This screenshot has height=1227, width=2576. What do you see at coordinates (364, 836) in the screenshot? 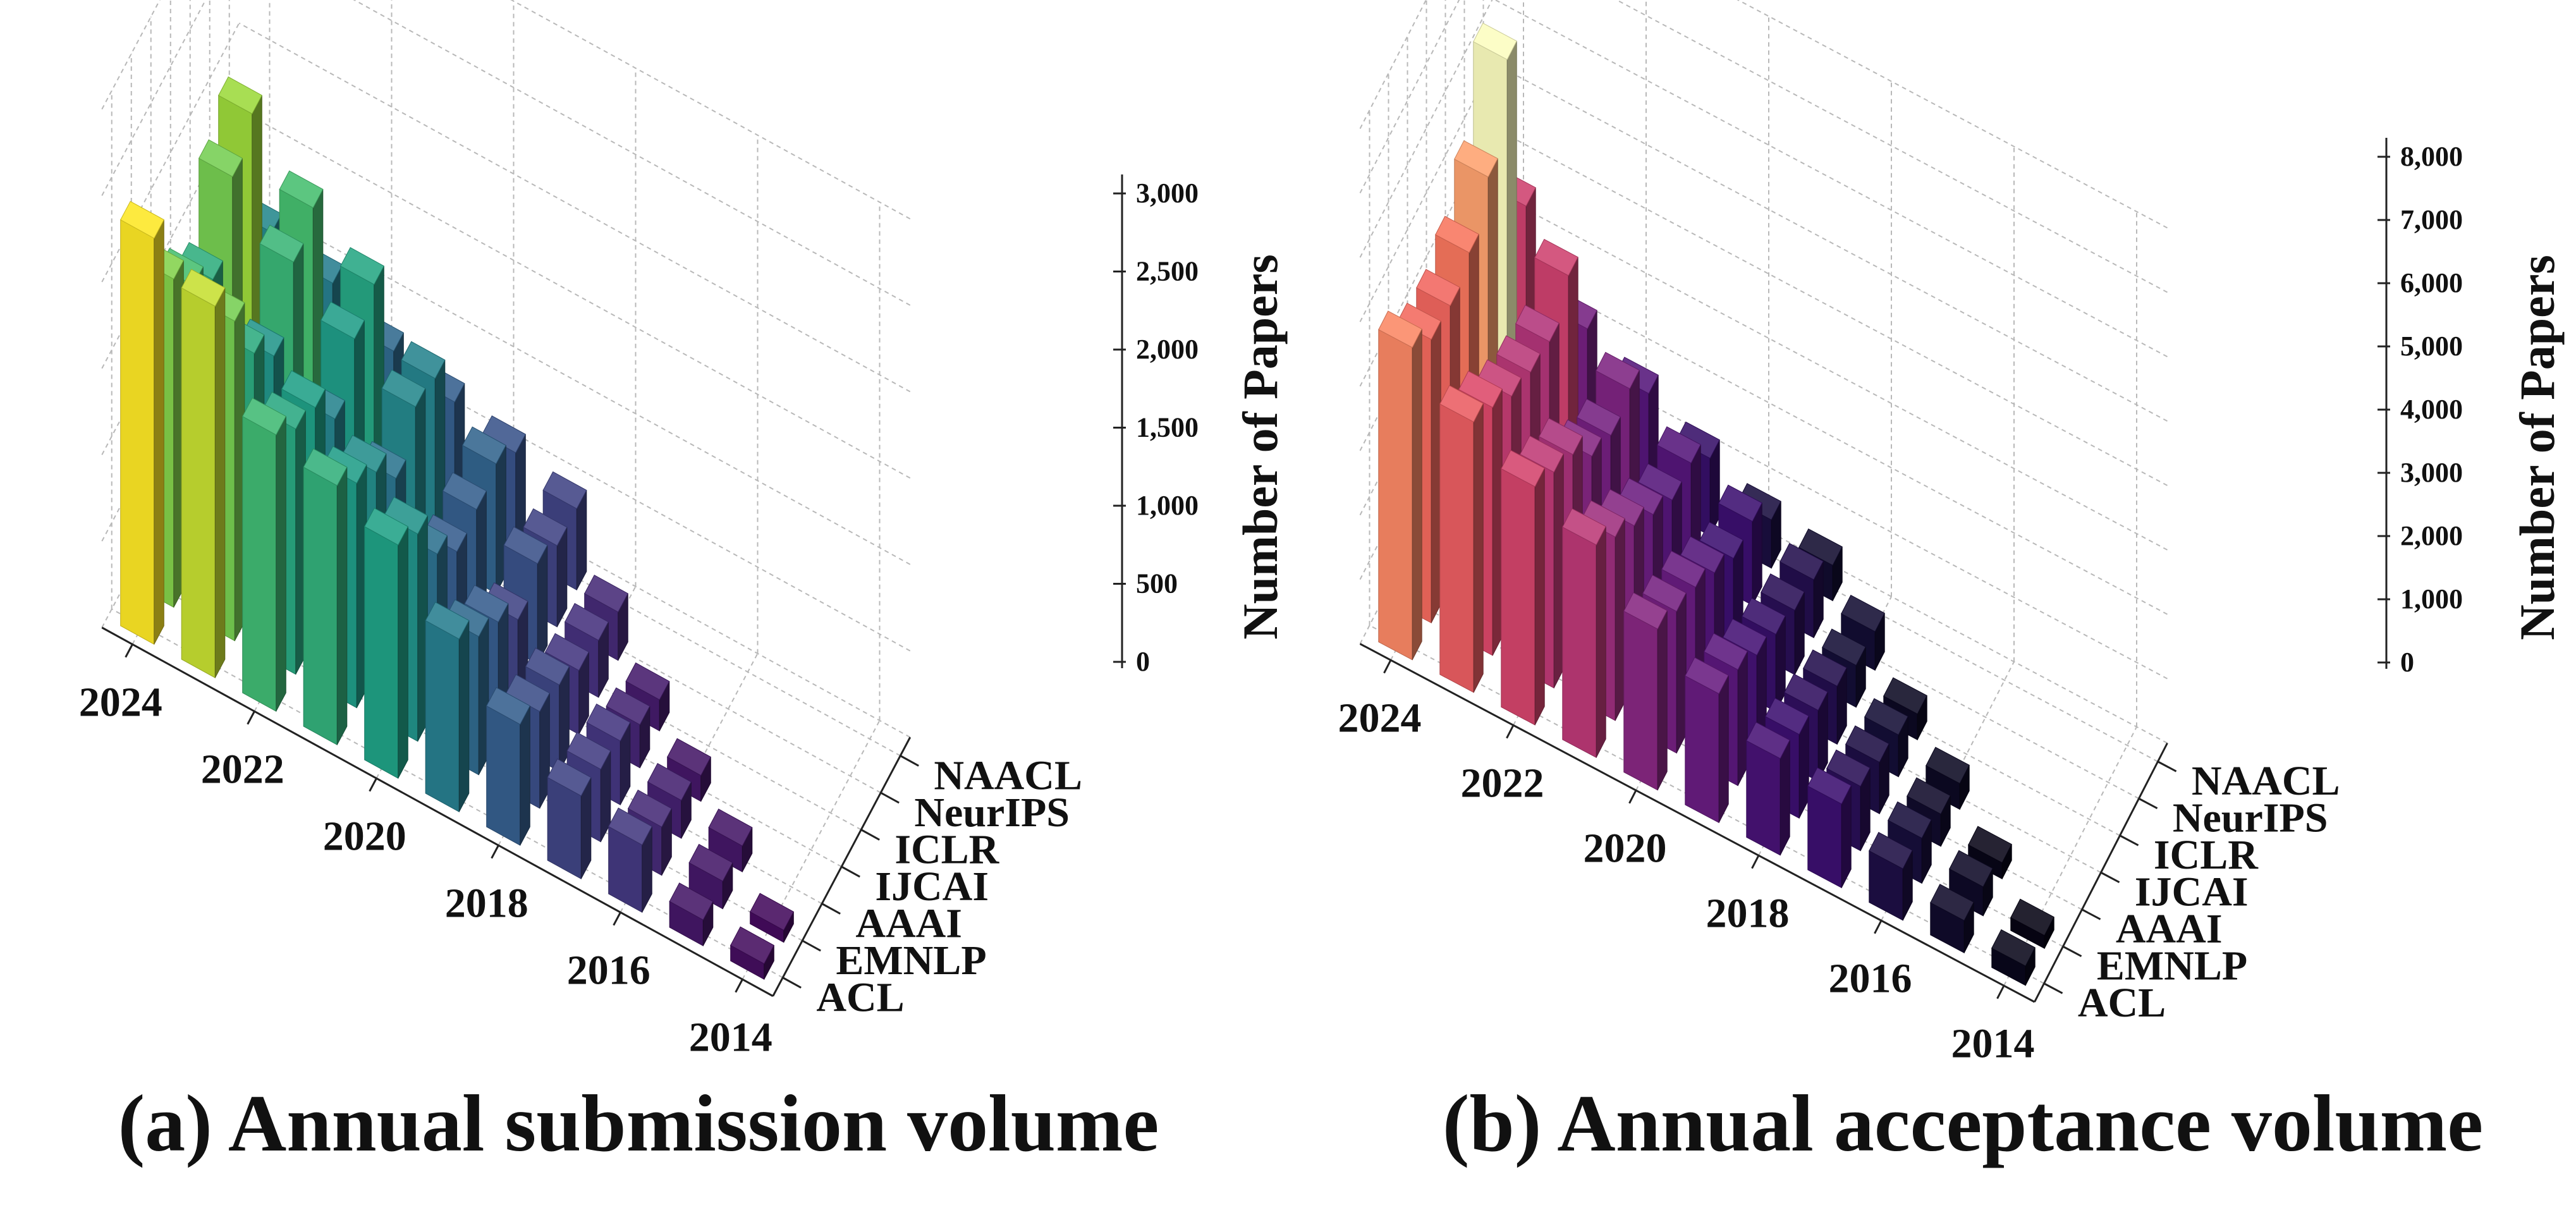
I see `year-tick-label: 2020` at bounding box center [364, 836].